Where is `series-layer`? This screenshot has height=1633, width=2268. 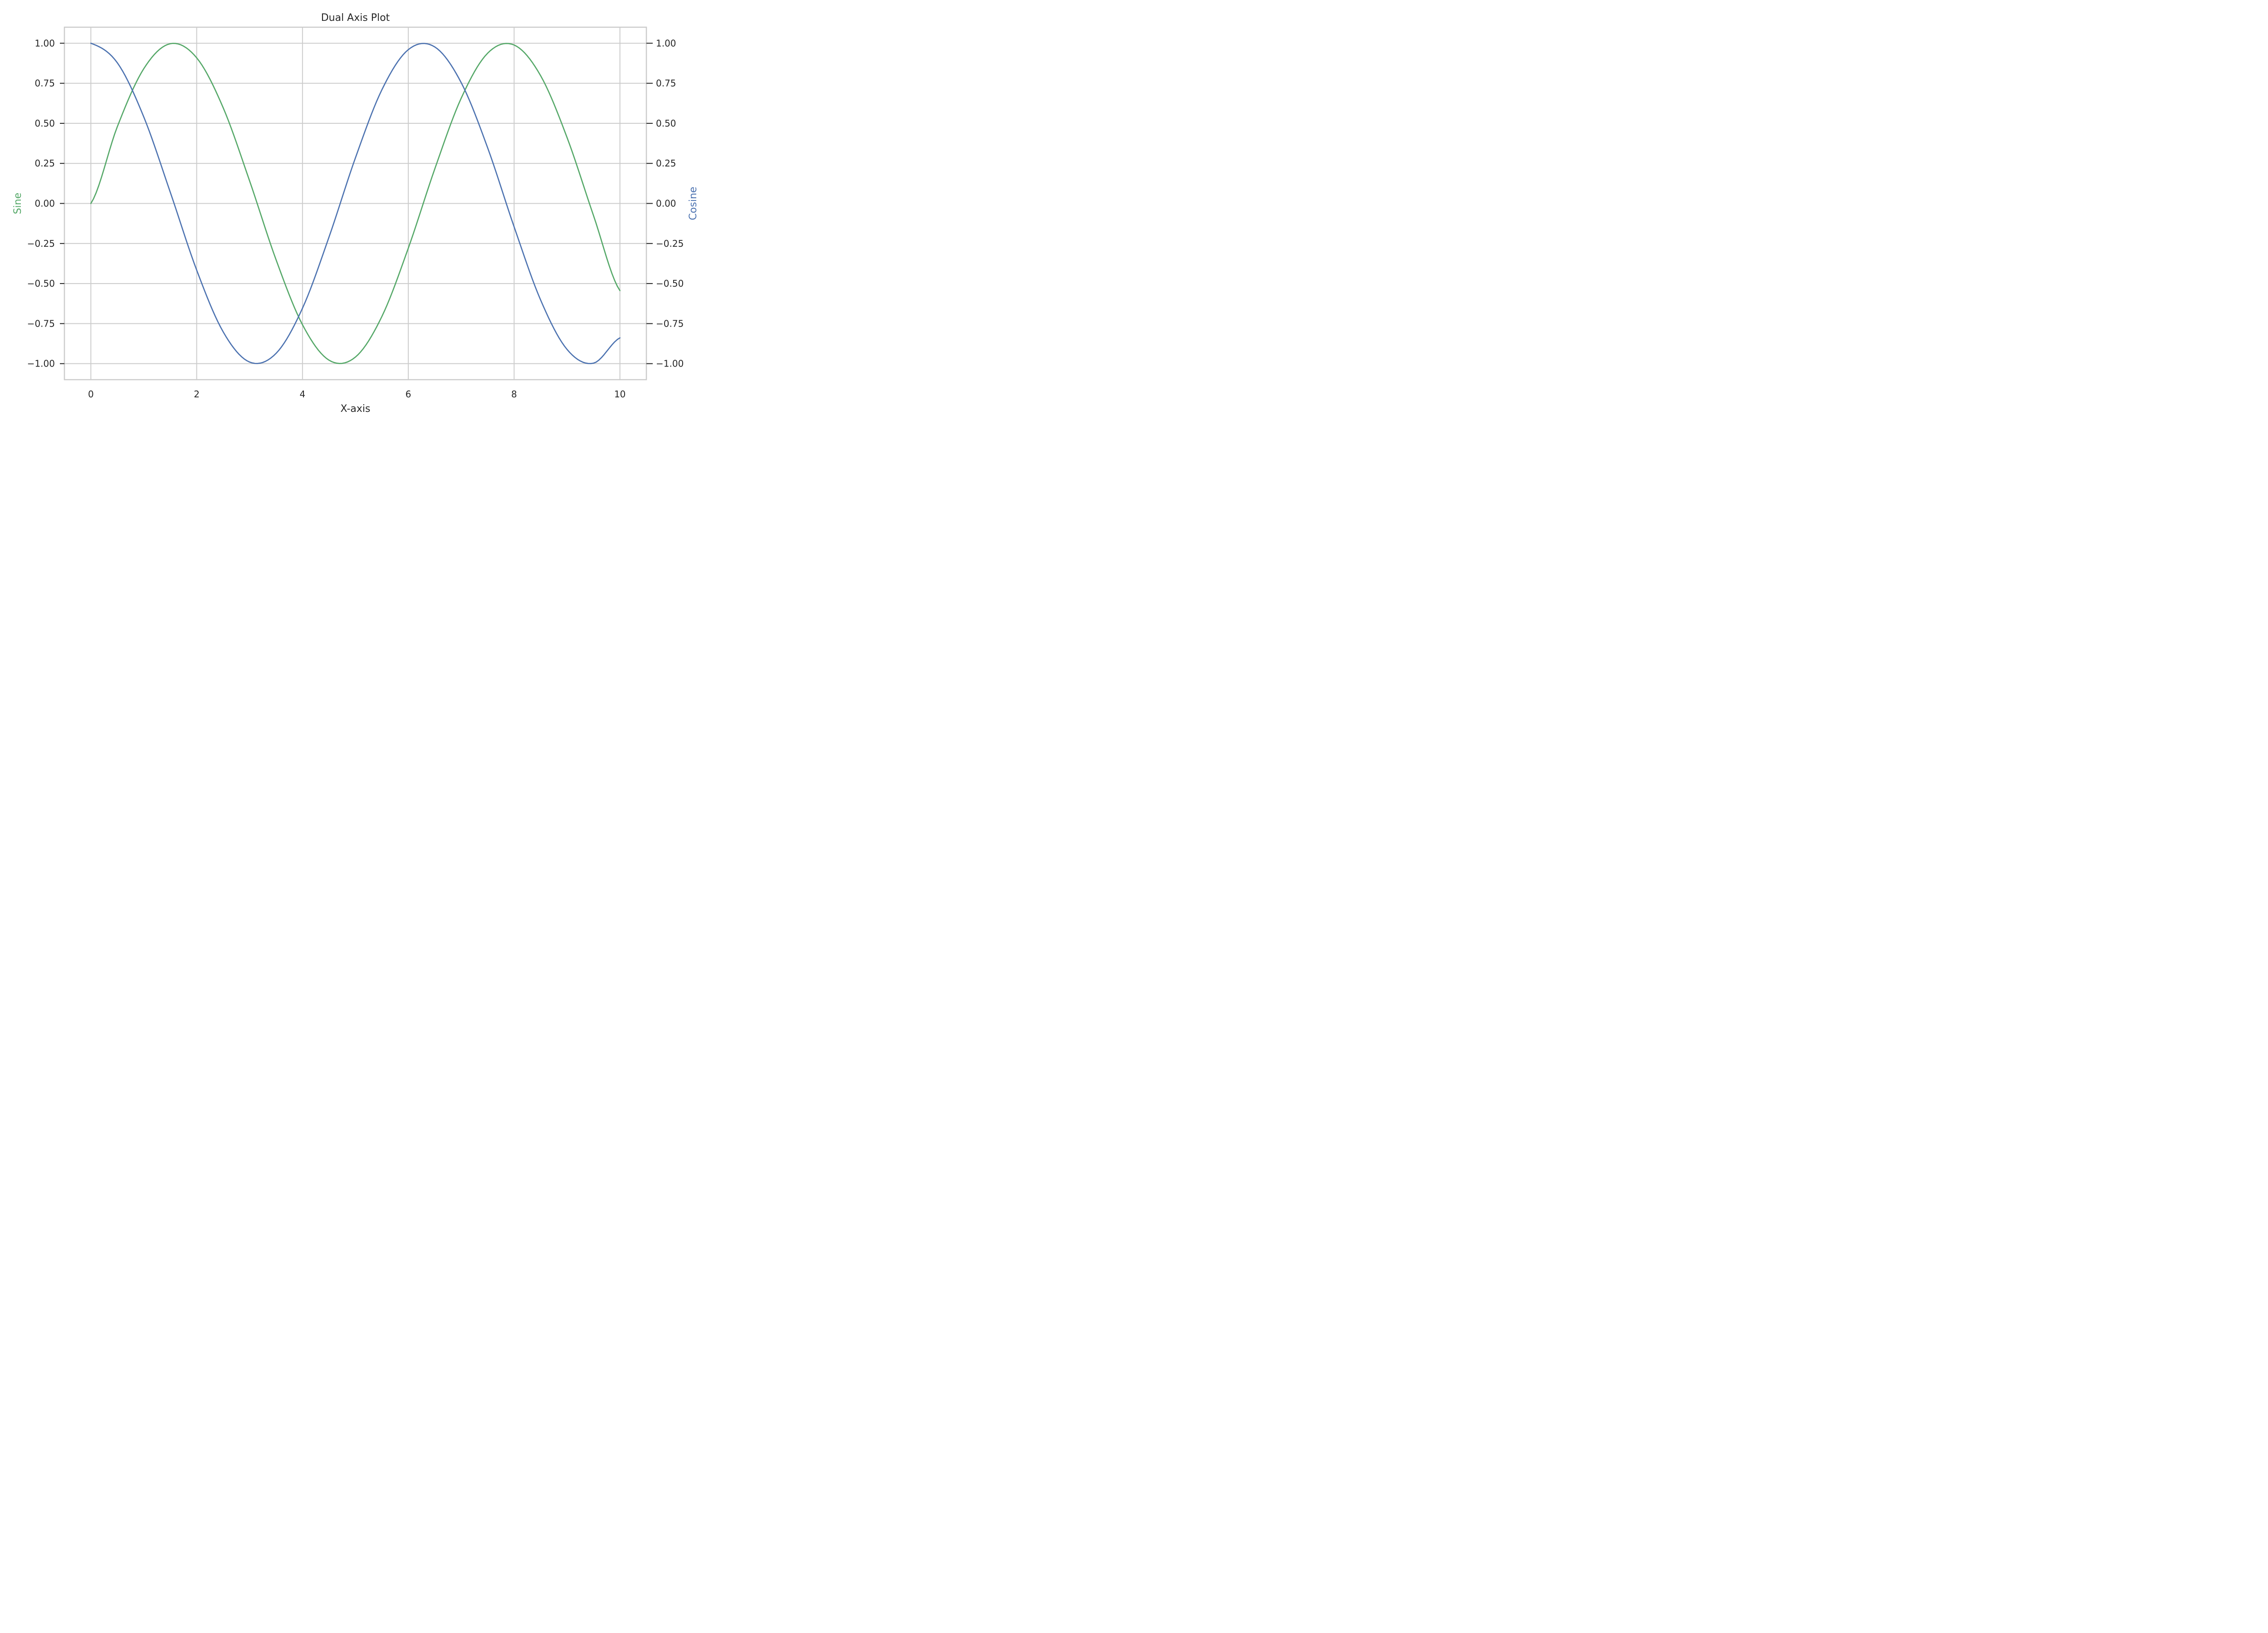 series-layer is located at coordinates (356, 203).